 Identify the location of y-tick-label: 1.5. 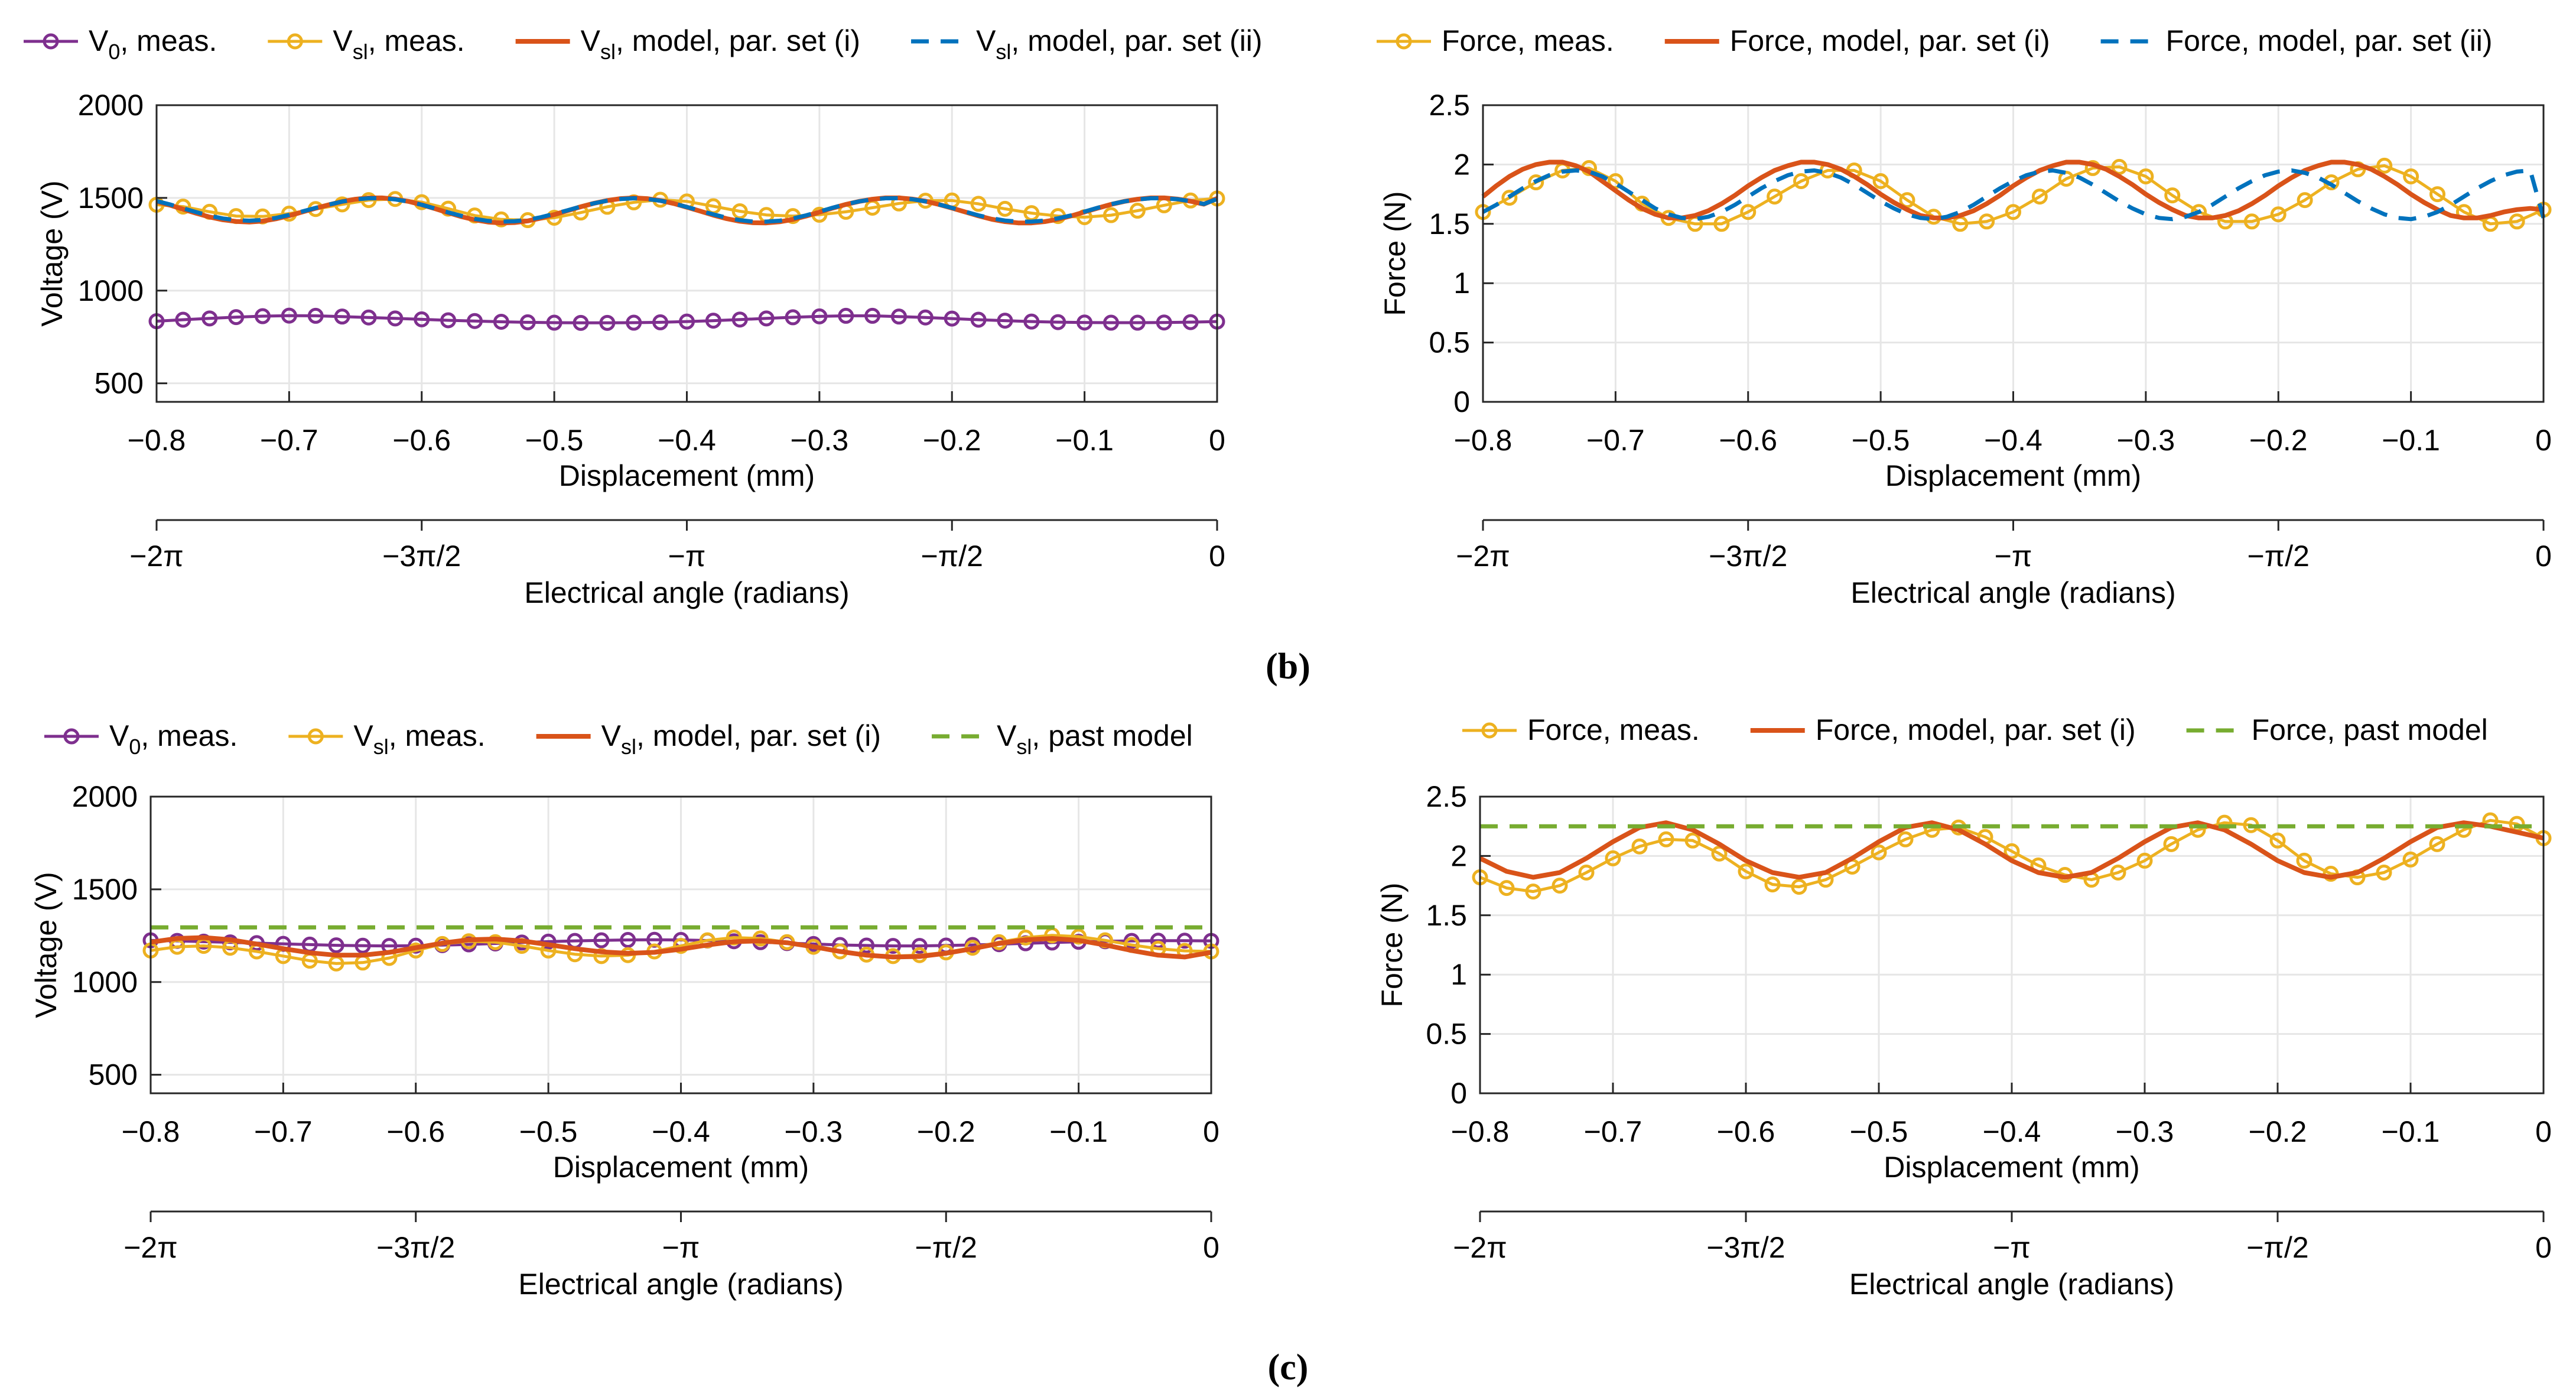
(1447, 915).